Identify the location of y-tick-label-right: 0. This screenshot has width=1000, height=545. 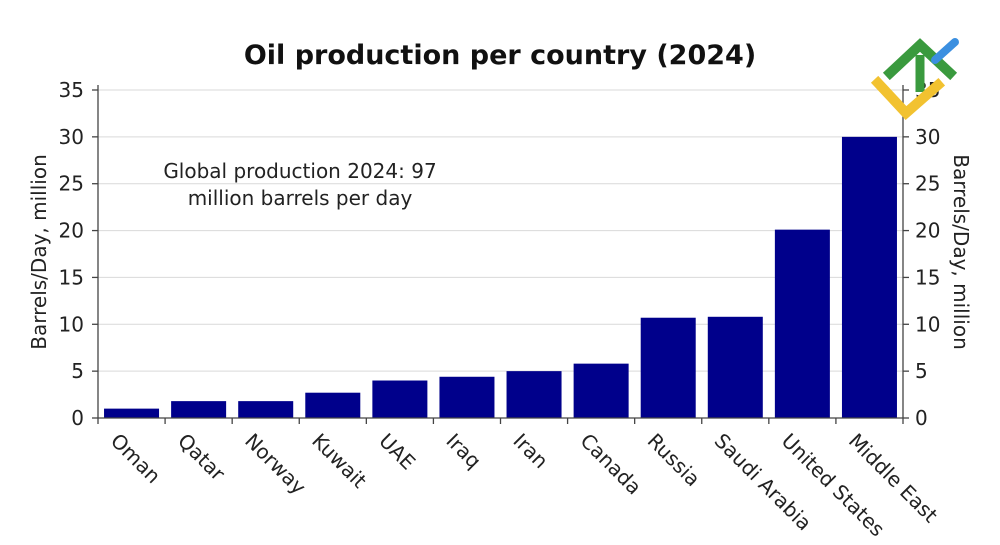
(921, 418).